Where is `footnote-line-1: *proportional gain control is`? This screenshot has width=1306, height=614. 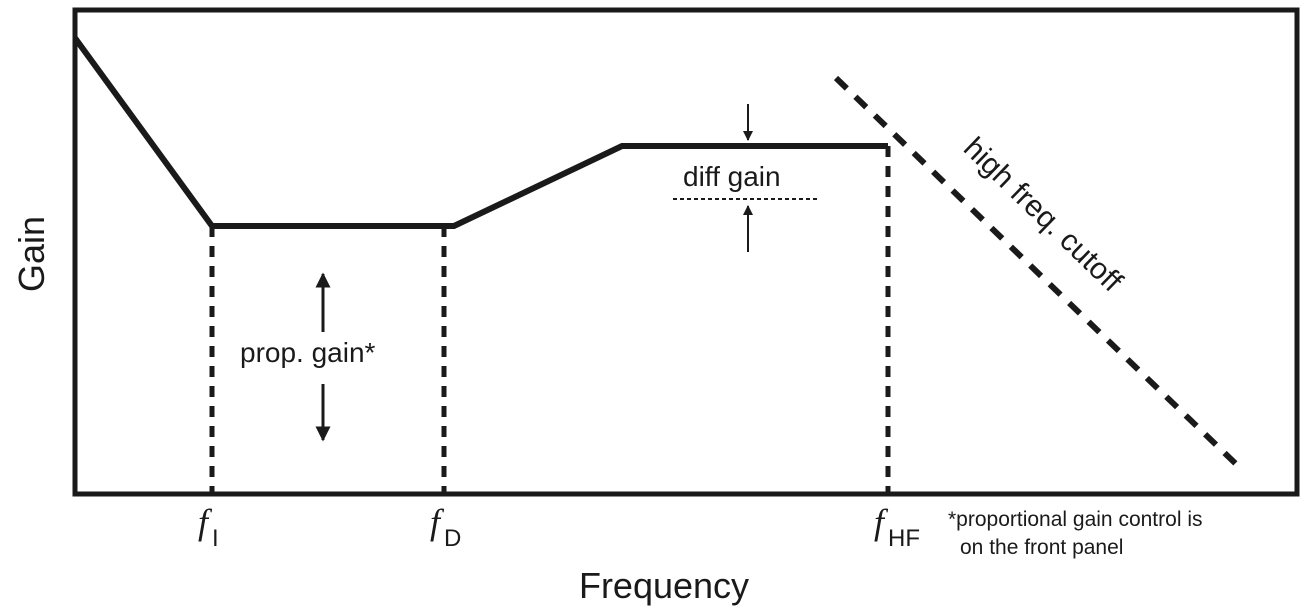 footnote-line-1: *proportional gain control is is located at coordinates (1075, 519).